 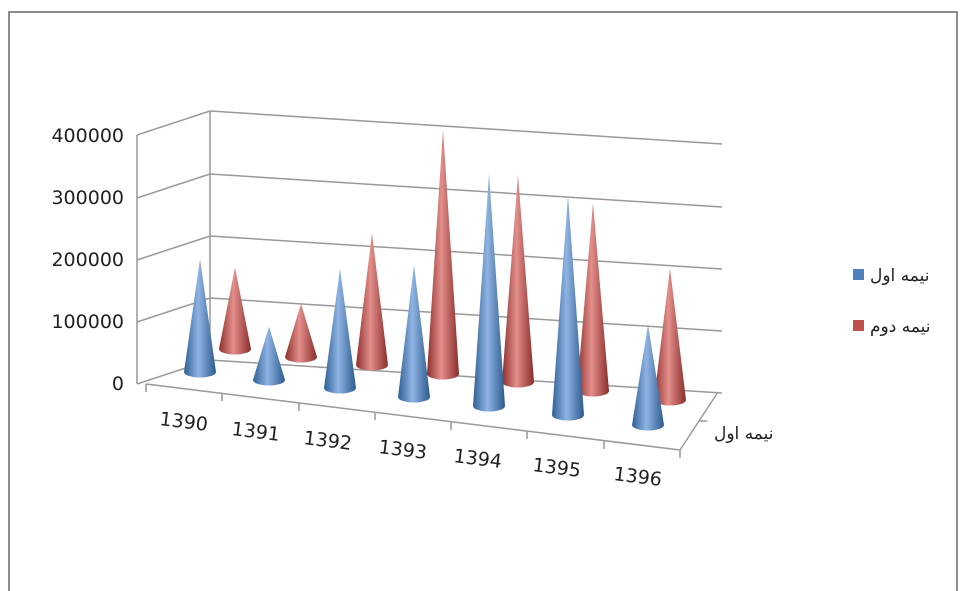 I want to click on legend-label-first-half: نیمه اول, so click(x=900, y=276).